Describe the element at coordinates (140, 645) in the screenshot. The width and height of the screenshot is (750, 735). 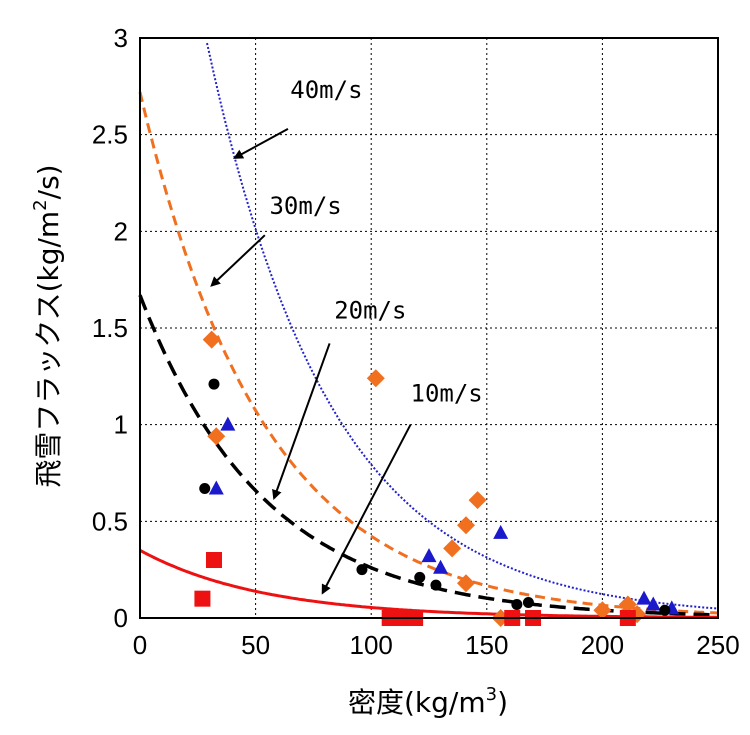
I see `x-tick-label: 0` at that location.